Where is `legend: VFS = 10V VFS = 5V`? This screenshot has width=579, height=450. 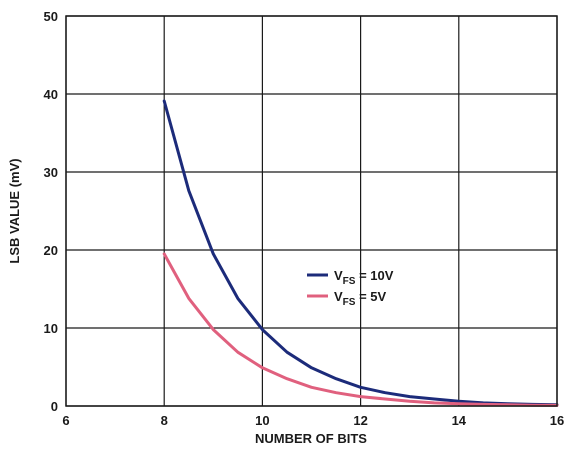
legend: VFS = 10V VFS = 5V is located at coordinates (350, 288).